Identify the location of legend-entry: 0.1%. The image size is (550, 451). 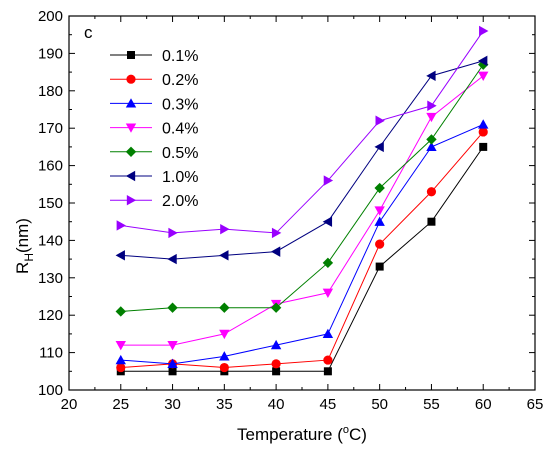
(154, 56).